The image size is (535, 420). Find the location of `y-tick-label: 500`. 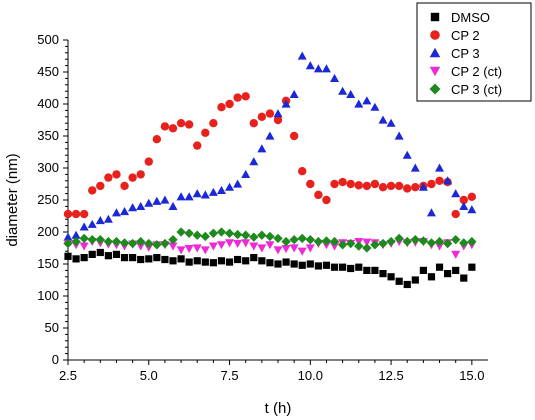

y-tick-label: 500 is located at coordinates (48, 39).